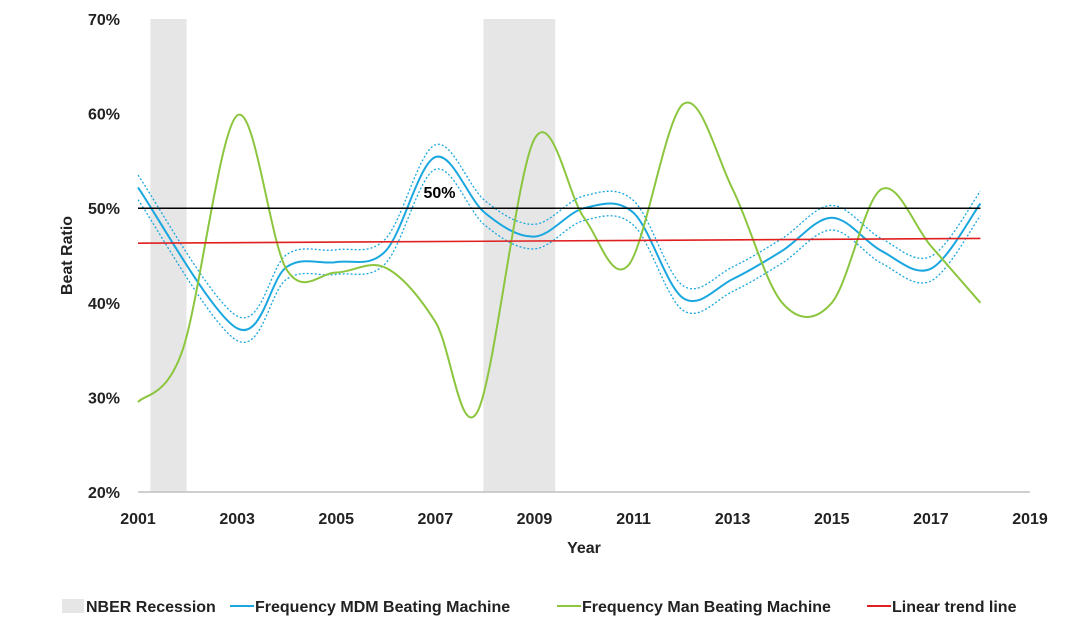  What do you see at coordinates (138, 519) in the screenshot?
I see `x-tick-label: 2001` at bounding box center [138, 519].